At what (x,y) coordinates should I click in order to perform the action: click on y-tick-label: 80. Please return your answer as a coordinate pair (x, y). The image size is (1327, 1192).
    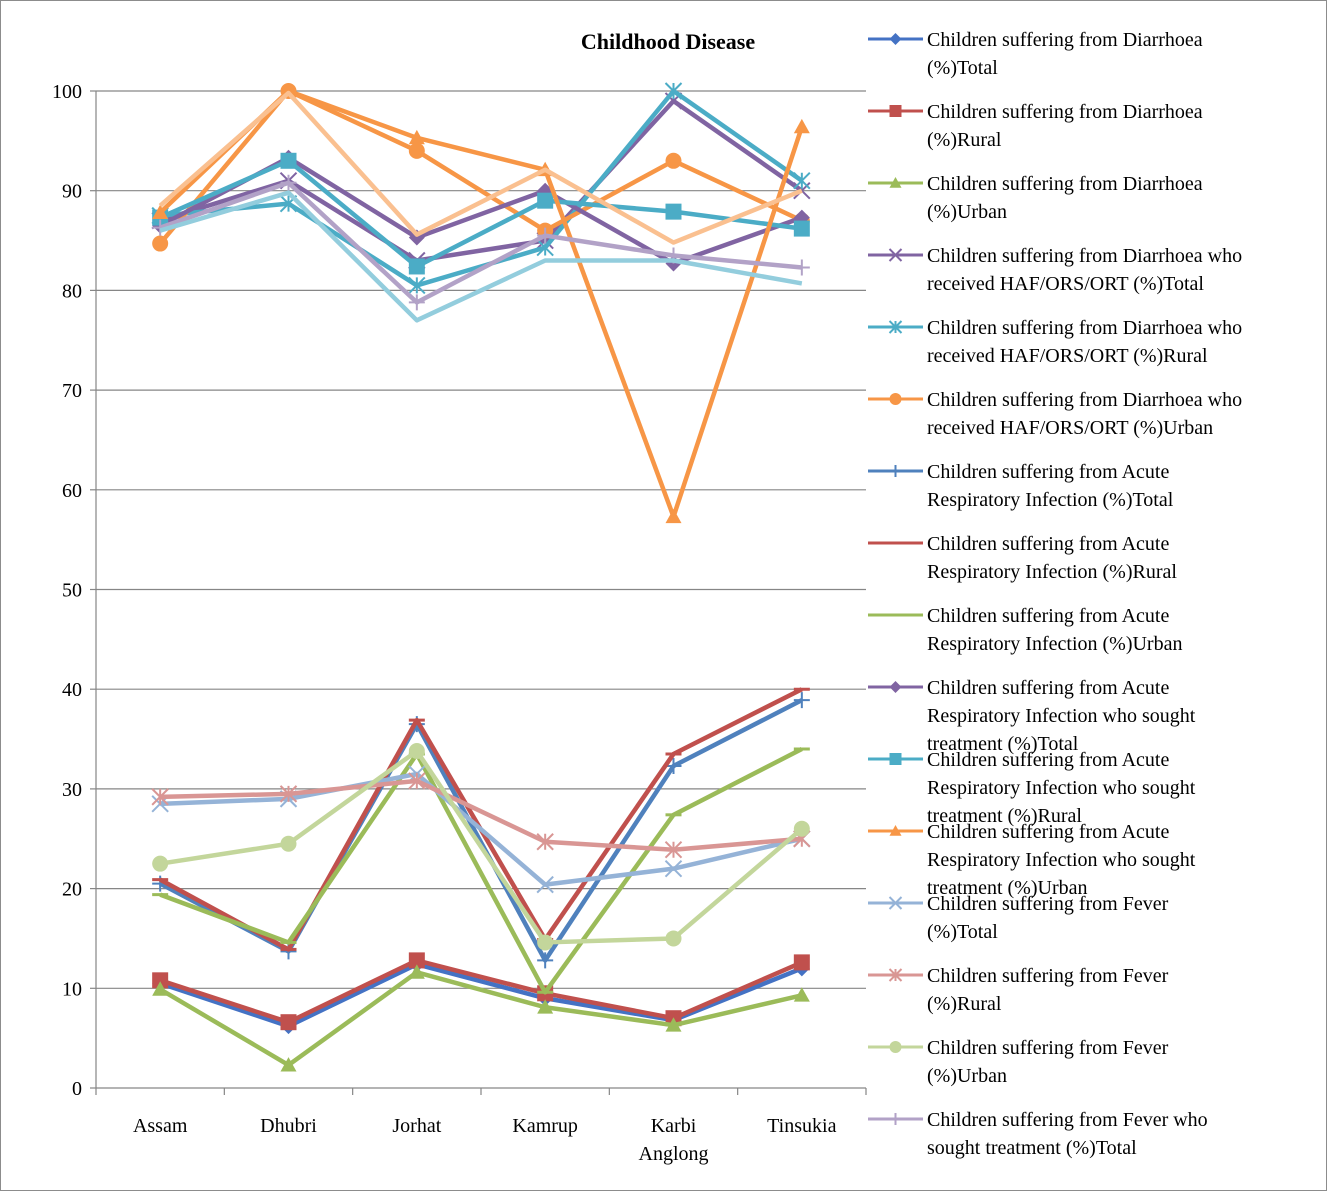
    Looking at the image, I should click on (72, 291).